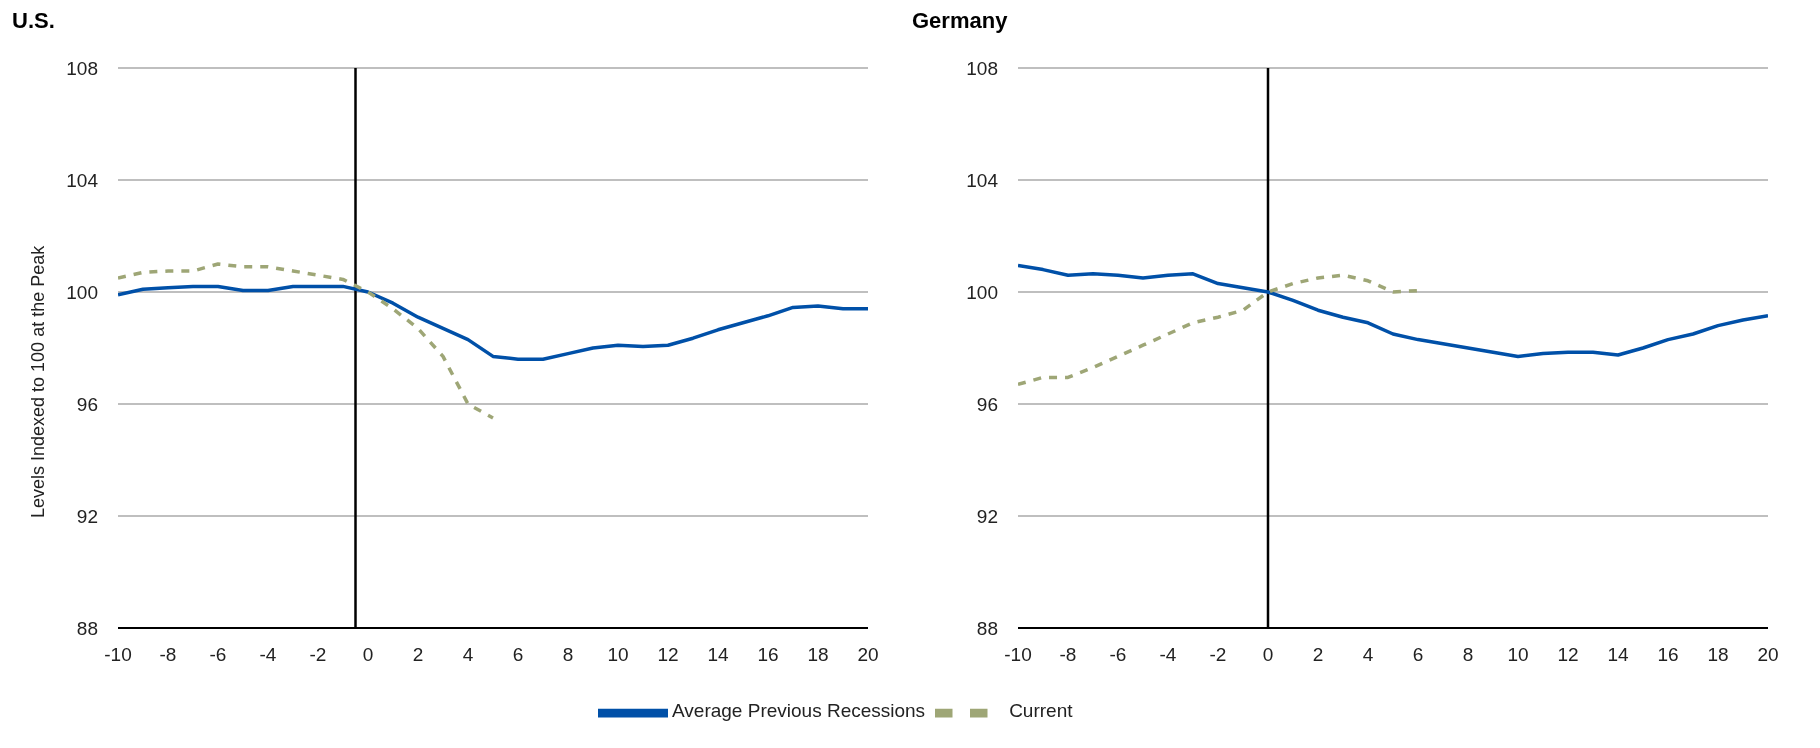 Image resolution: width=1820 pixels, height=748 pixels. What do you see at coordinates (1041, 710) in the screenshot?
I see `legend-label: Current` at bounding box center [1041, 710].